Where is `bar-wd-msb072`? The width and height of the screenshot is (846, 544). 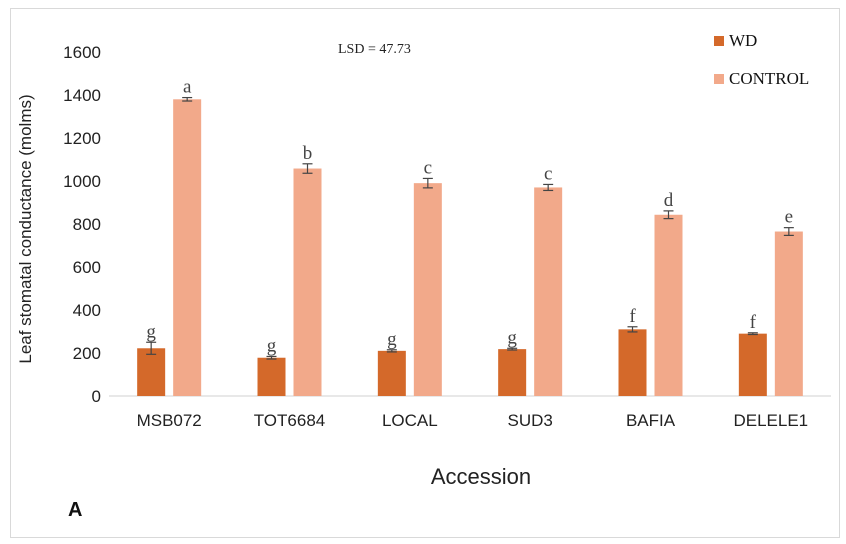
bar-wd-msb072 is located at coordinates (151, 372).